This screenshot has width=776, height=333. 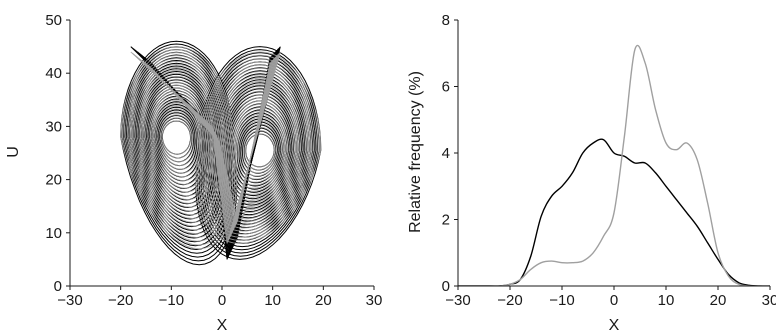 What do you see at coordinates (53, 180) in the screenshot?
I see `attractor-y-tick-label: 20` at bounding box center [53, 180].